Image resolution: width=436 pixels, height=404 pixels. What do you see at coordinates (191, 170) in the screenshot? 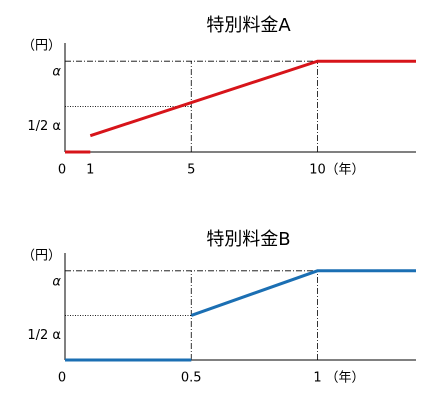
I see `x-tick-label: 5` at bounding box center [191, 170].